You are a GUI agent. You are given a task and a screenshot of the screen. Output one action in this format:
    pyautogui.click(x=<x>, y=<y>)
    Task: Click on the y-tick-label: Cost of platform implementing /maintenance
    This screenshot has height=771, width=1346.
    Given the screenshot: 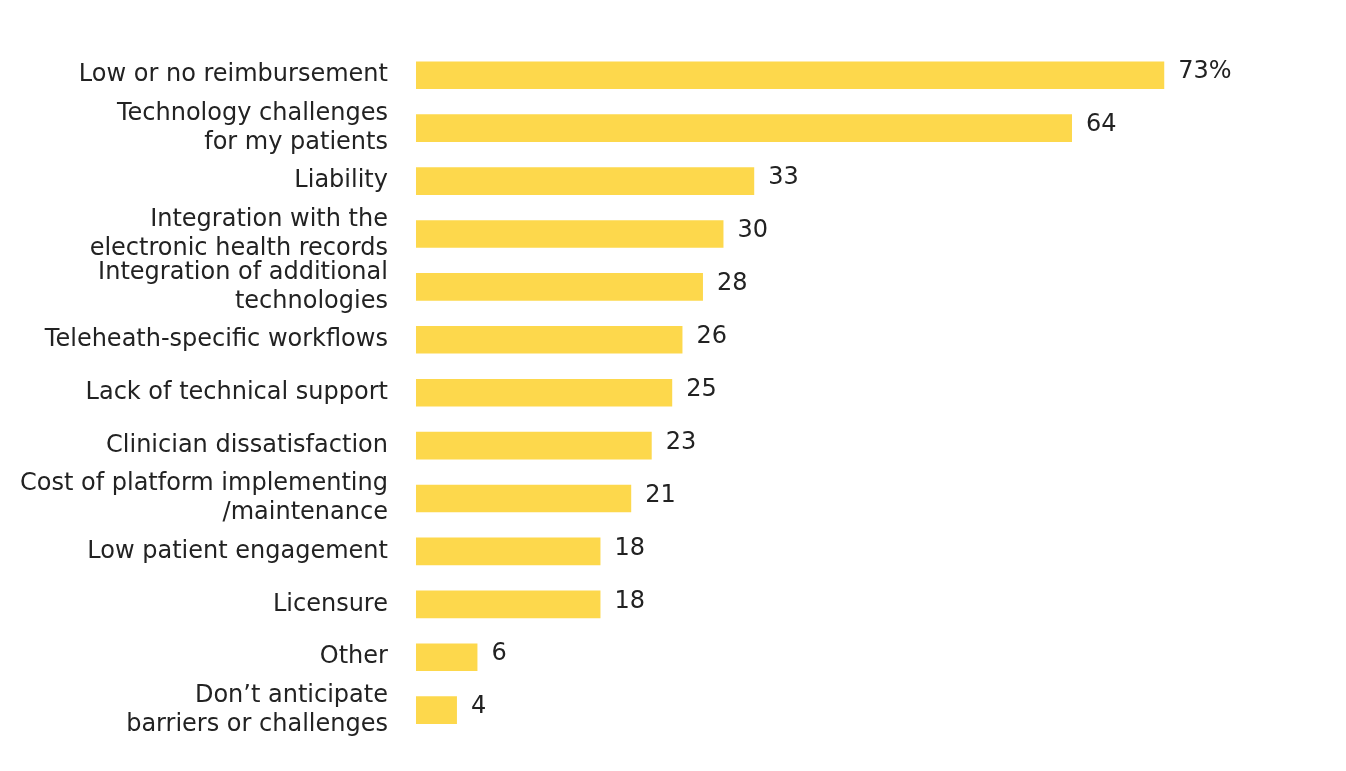 What is the action you would take?
    pyautogui.click(x=203, y=497)
    